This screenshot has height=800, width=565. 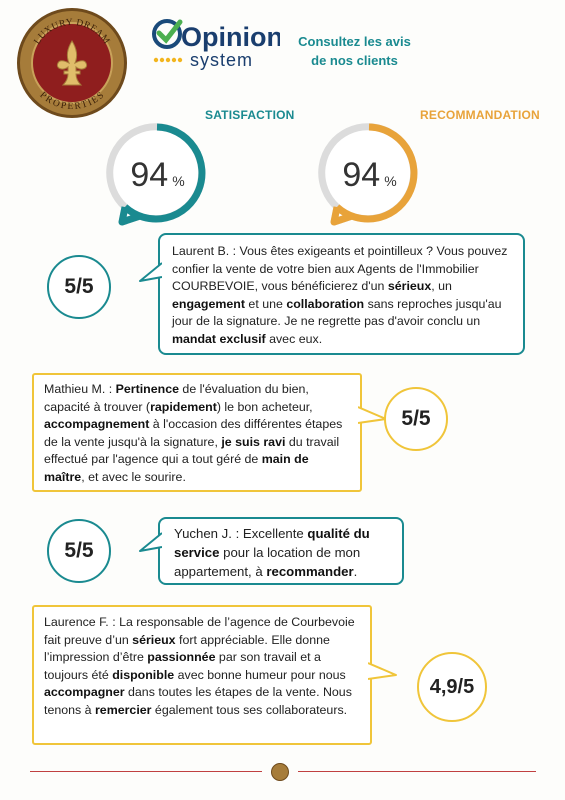 What do you see at coordinates (146, 771) in the screenshot?
I see `footer-divider-left` at bounding box center [146, 771].